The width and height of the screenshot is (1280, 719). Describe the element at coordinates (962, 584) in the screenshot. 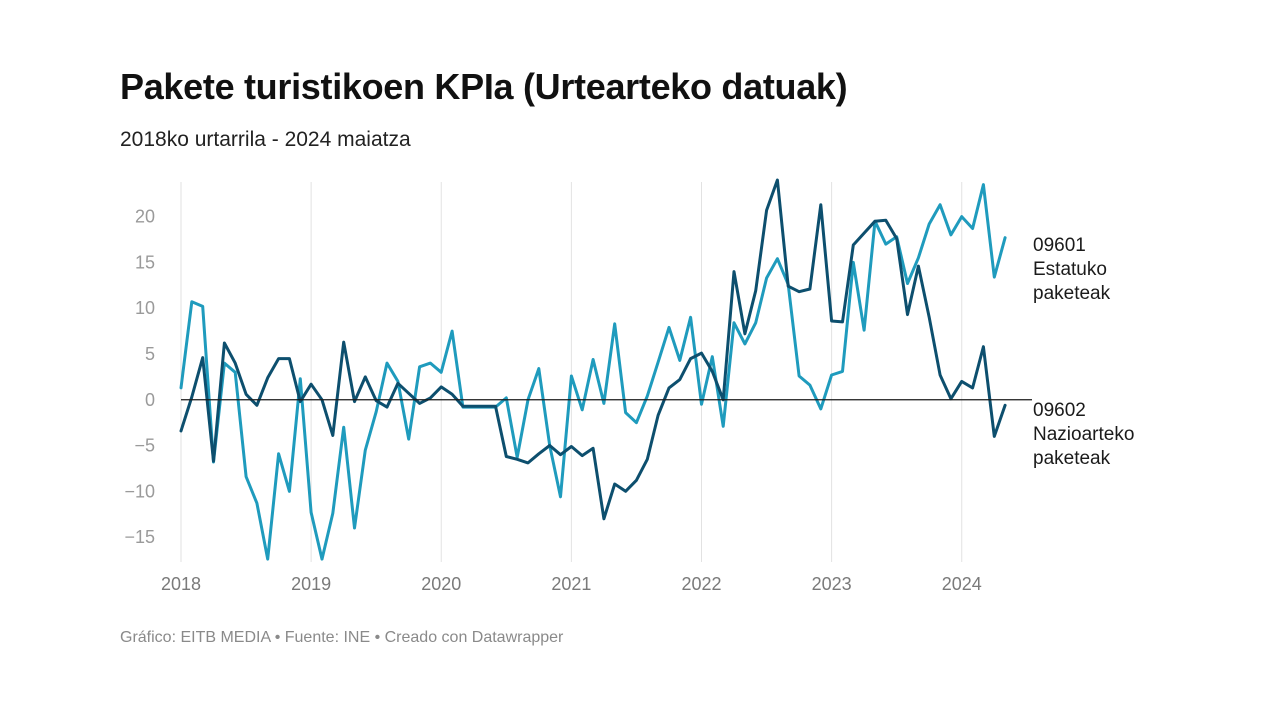

I see `x-tick-label: 2024` at that location.